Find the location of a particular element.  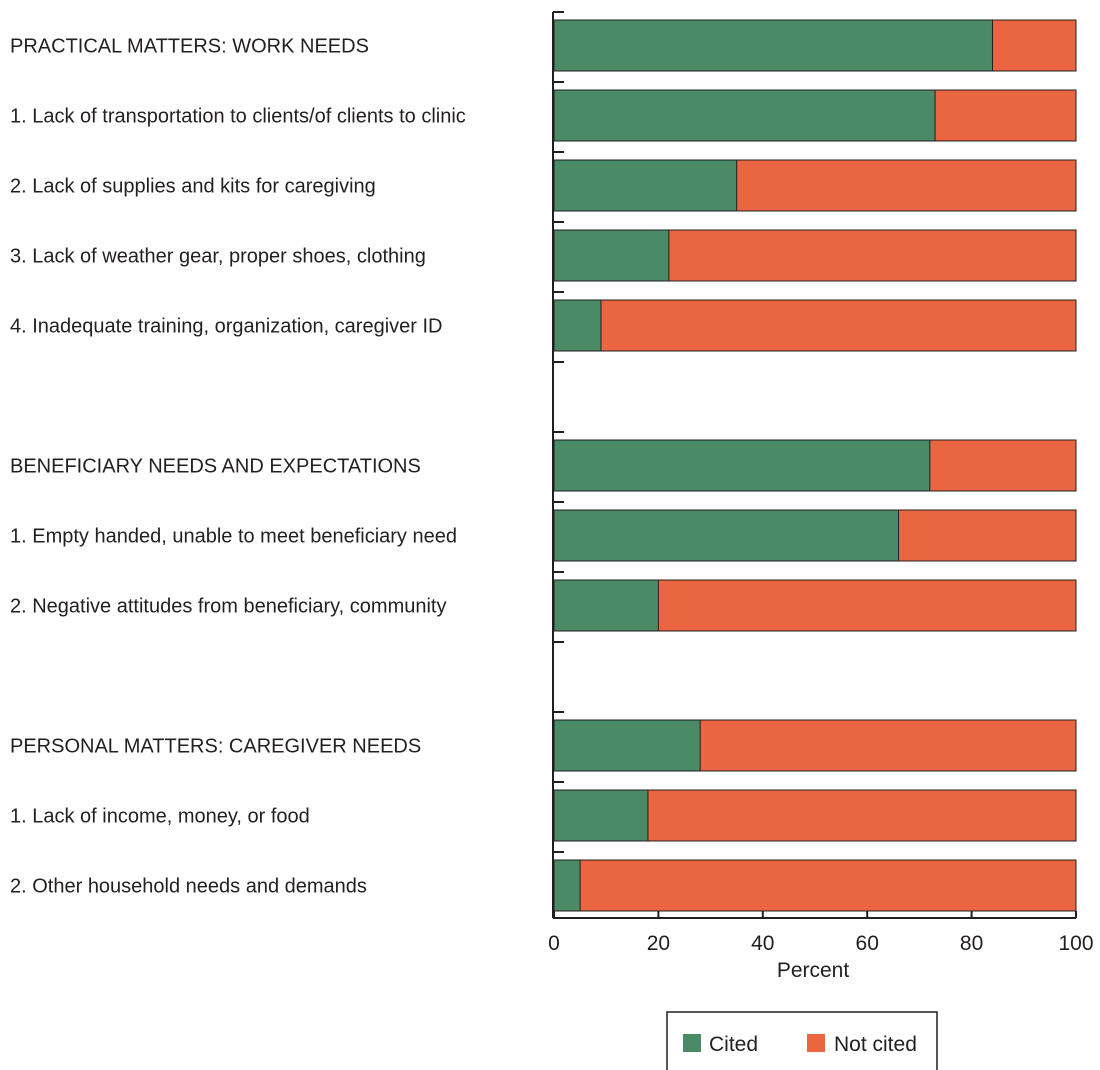

legend-frame is located at coordinates (802, 1040).